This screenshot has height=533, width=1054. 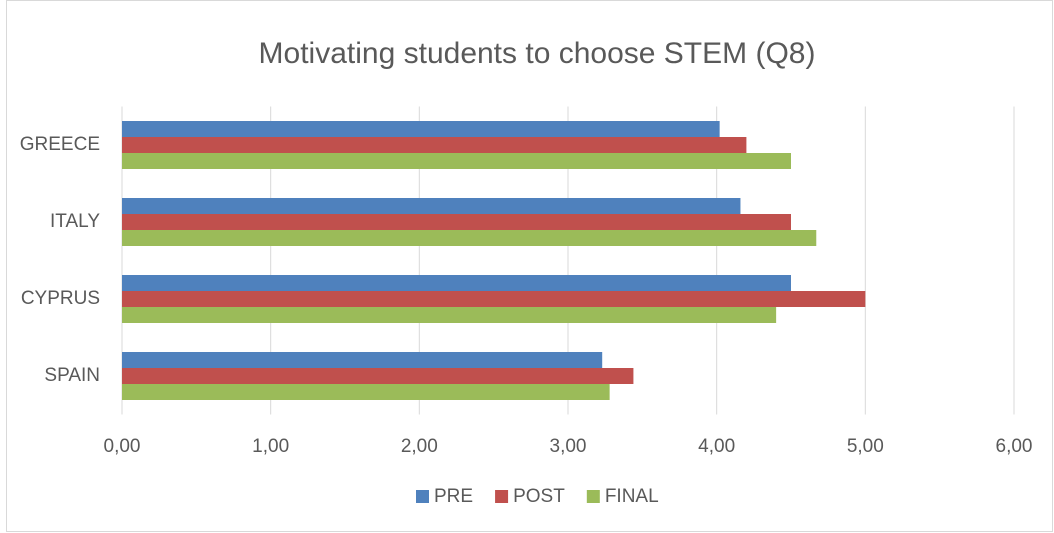 What do you see at coordinates (539, 496) in the screenshot?
I see `legend-label: POST` at bounding box center [539, 496].